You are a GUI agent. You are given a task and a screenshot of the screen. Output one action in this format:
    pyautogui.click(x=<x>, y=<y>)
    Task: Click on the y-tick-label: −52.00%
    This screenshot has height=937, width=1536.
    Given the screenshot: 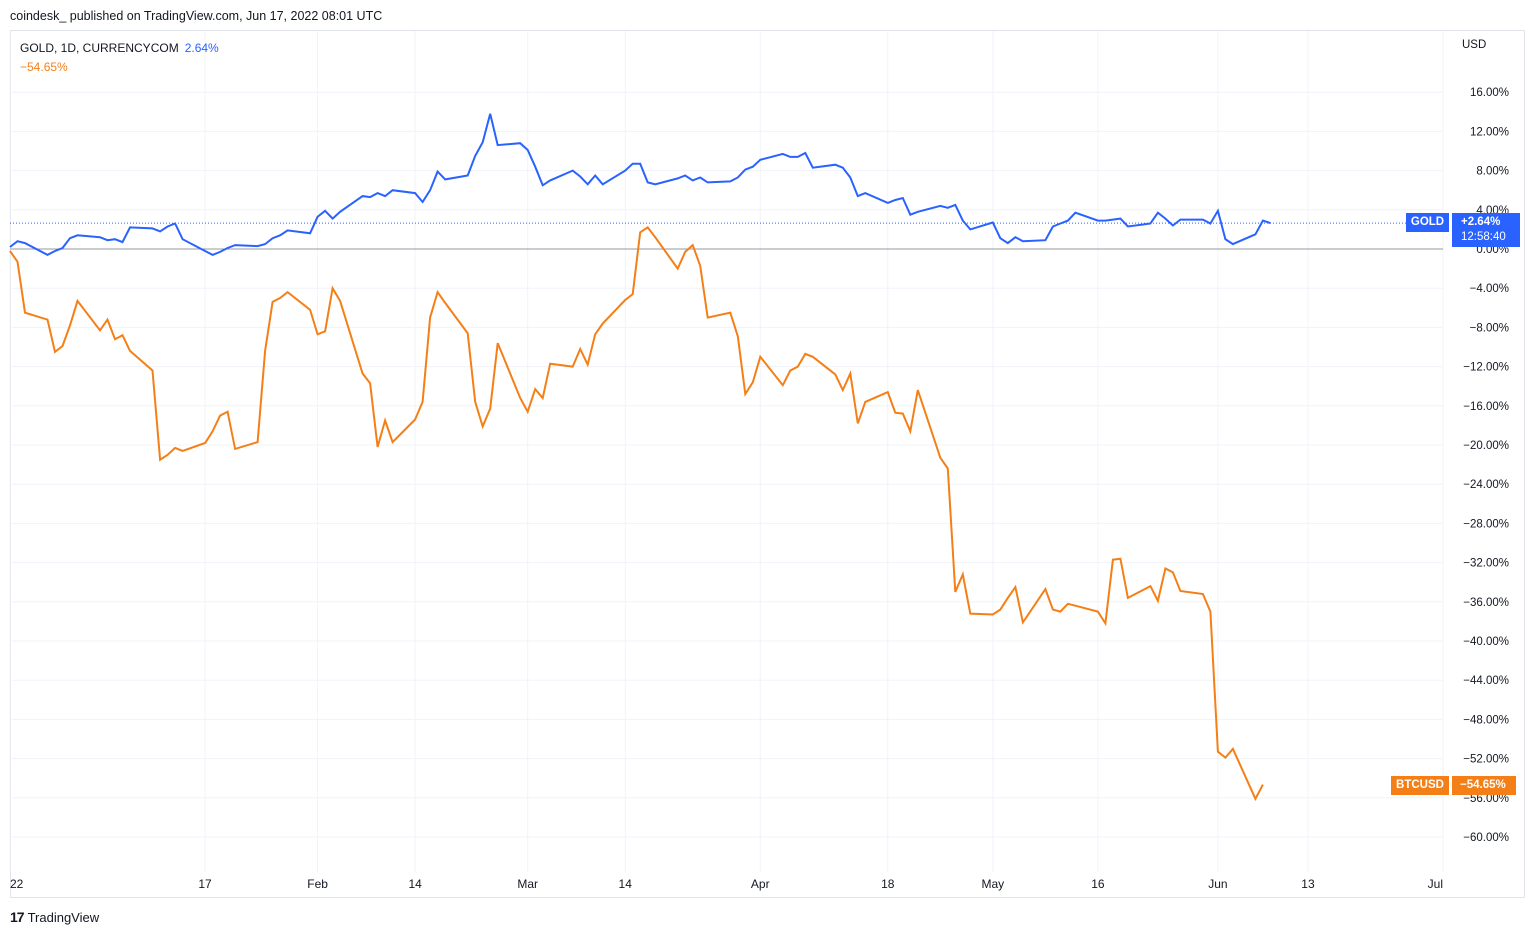 What is the action you would take?
    pyautogui.click(x=1486, y=760)
    